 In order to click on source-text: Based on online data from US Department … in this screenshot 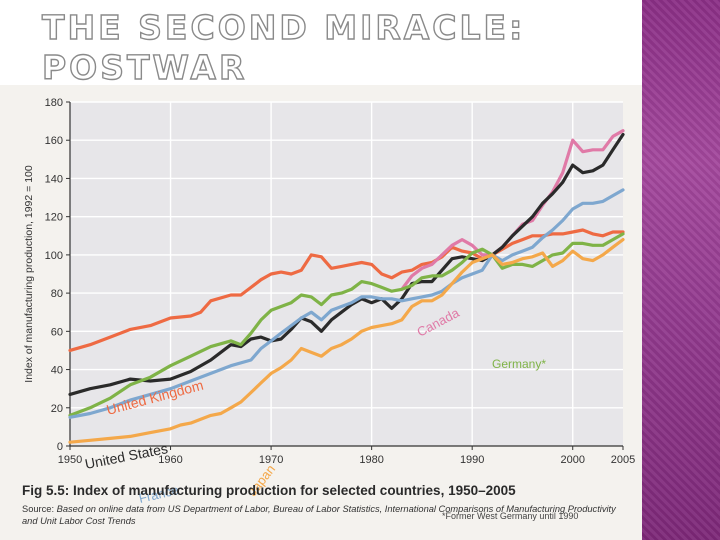, I will do `click(319, 515)`.